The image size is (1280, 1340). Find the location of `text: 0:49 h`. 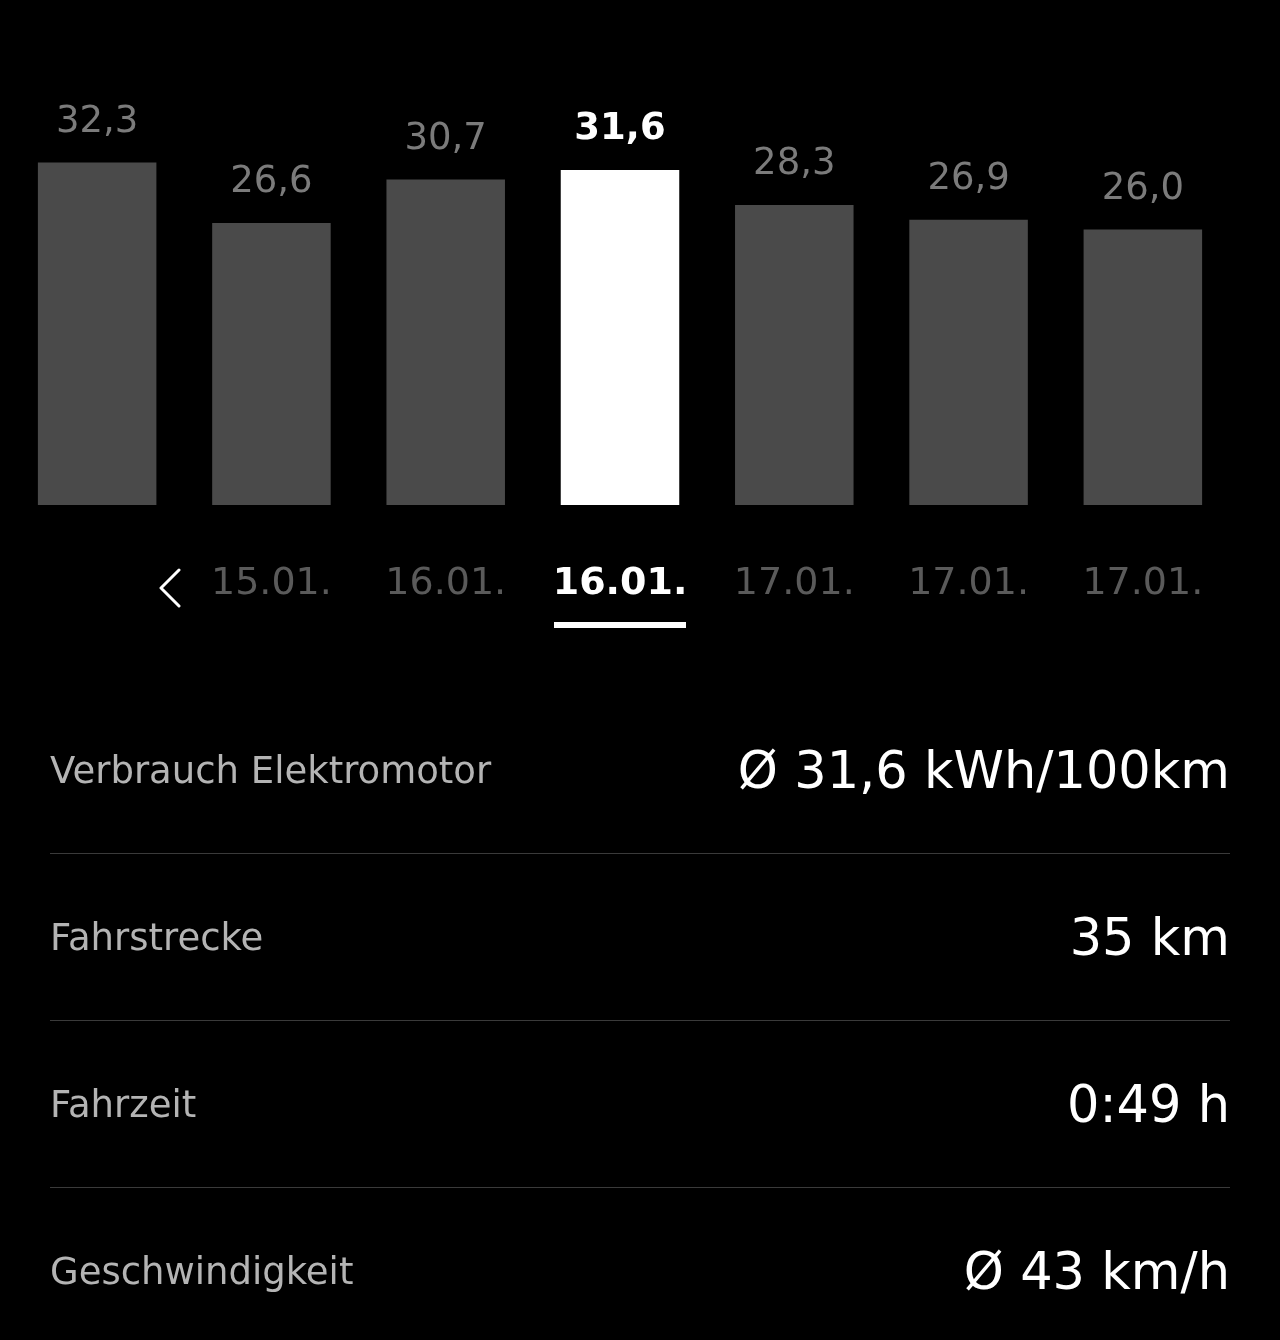

text: 0:49 h is located at coordinates (1148, 1104).